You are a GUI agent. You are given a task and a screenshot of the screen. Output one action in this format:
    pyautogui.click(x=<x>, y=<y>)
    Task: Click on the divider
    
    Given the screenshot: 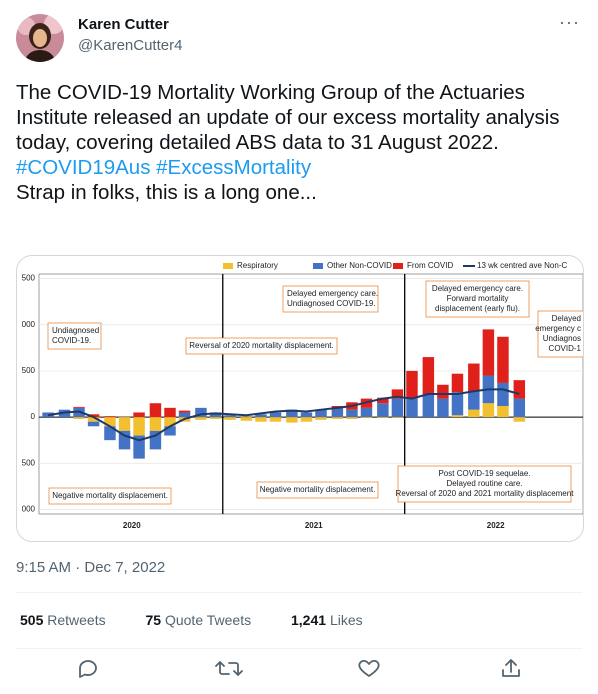 What is the action you would take?
    pyautogui.click(x=299, y=648)
    